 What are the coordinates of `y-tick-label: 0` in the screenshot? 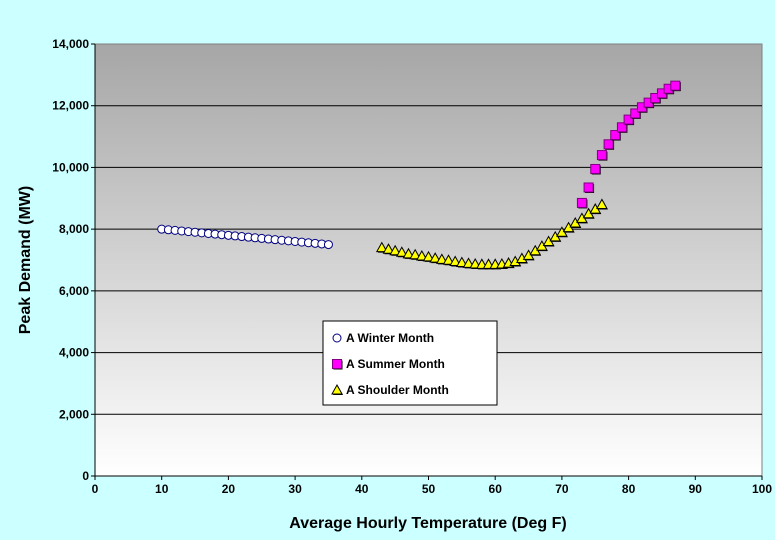 It's located at (85, 476).